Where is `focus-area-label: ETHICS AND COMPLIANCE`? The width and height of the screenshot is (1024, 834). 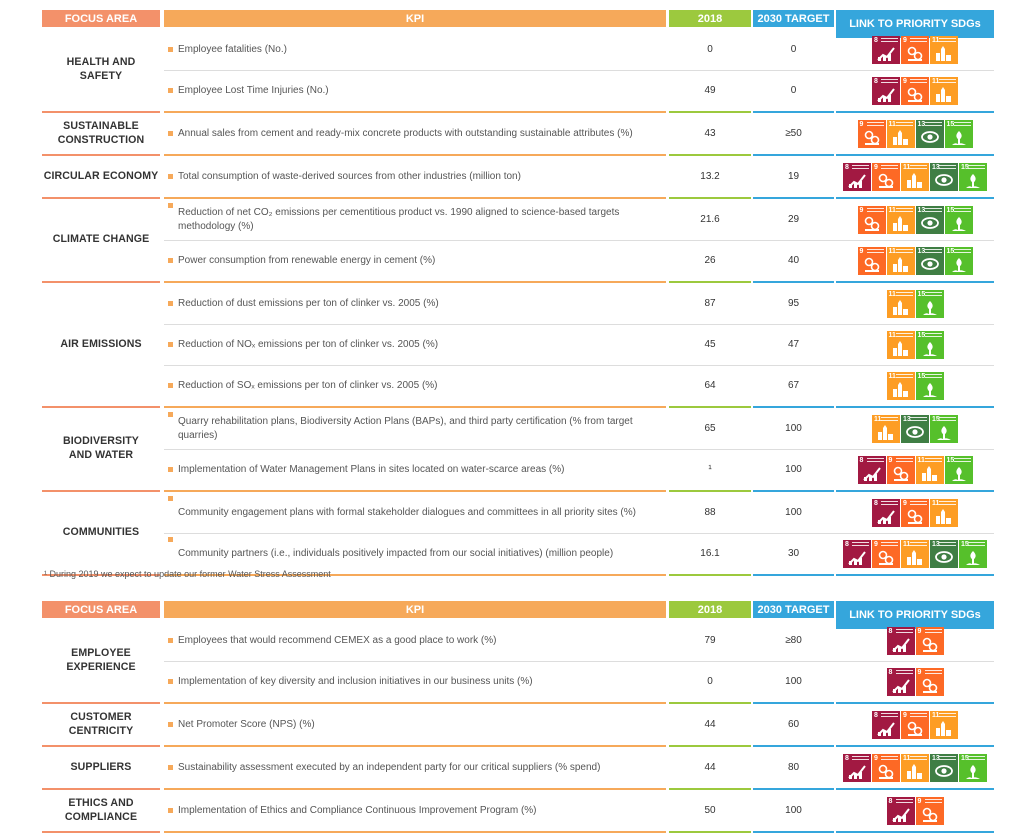 focus-area-label: ETHICS AND COMPLIANCE is located at coordinates (101, 810).